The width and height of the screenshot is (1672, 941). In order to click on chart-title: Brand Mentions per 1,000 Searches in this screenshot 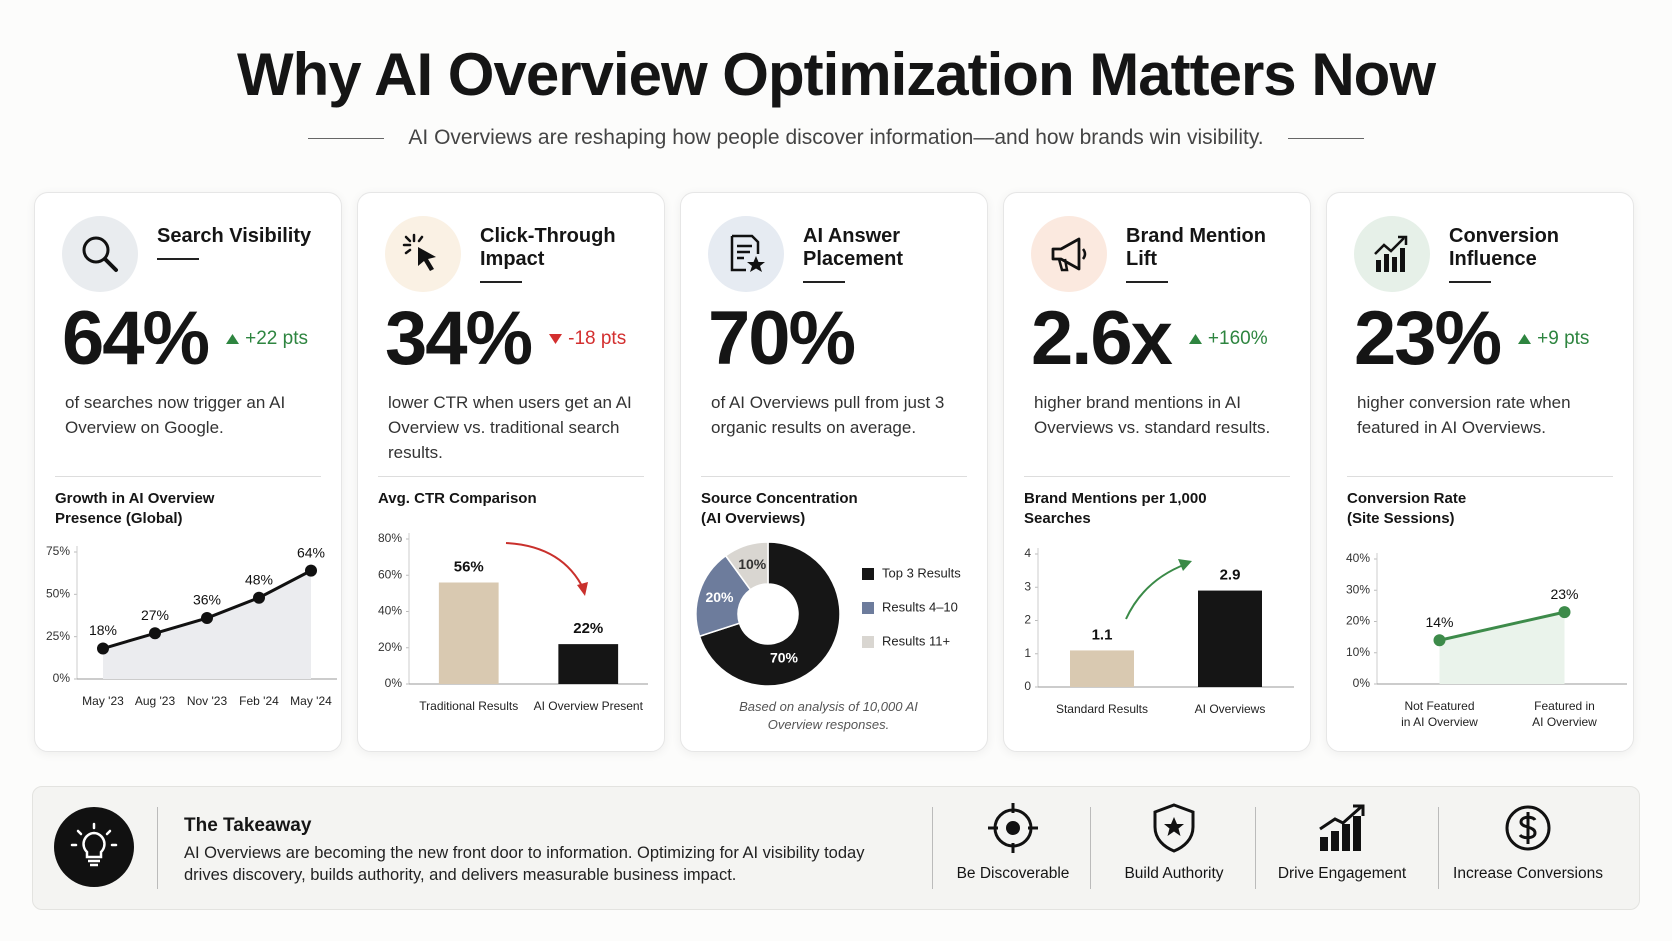, I will do `click(1115, 508)`.